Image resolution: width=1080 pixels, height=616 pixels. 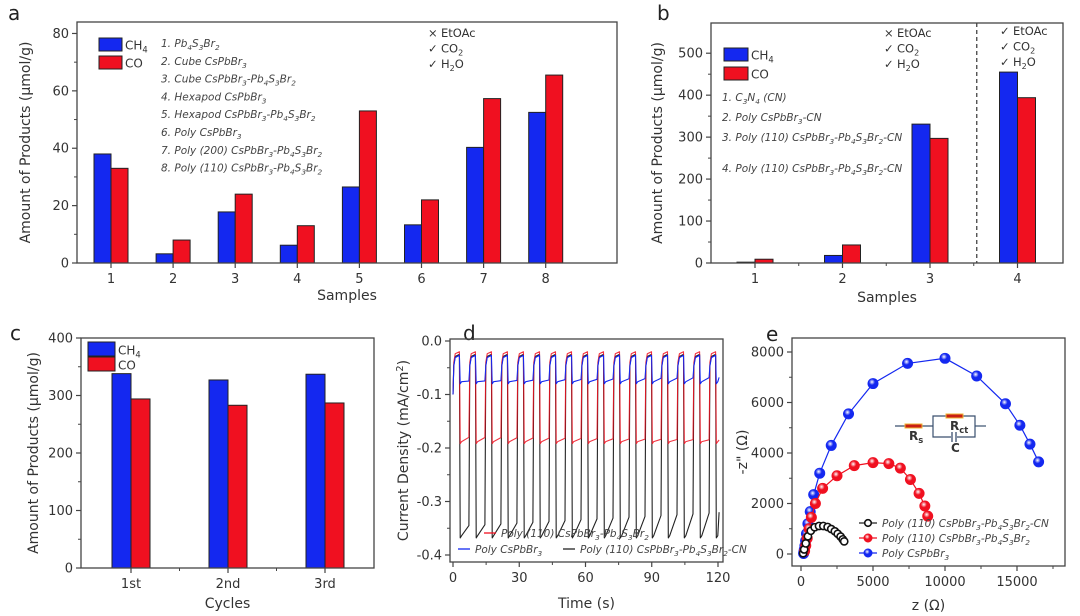 What do you see at coordinates (15, 333) in the screenshot?
I see `panel-label: c` at bounding box center [15, 333].